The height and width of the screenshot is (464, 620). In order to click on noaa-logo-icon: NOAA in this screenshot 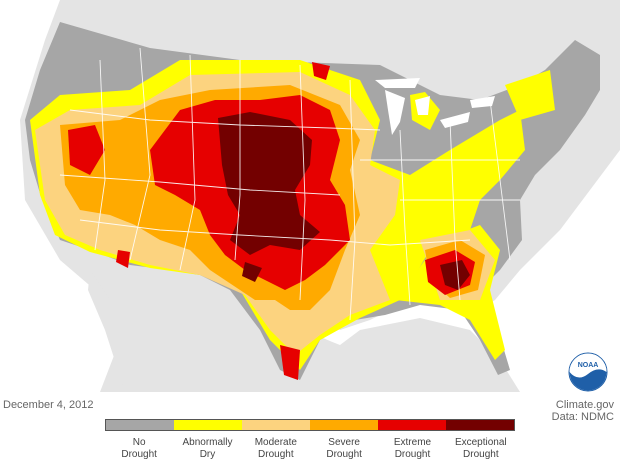, I will do `click(588, 372)`.